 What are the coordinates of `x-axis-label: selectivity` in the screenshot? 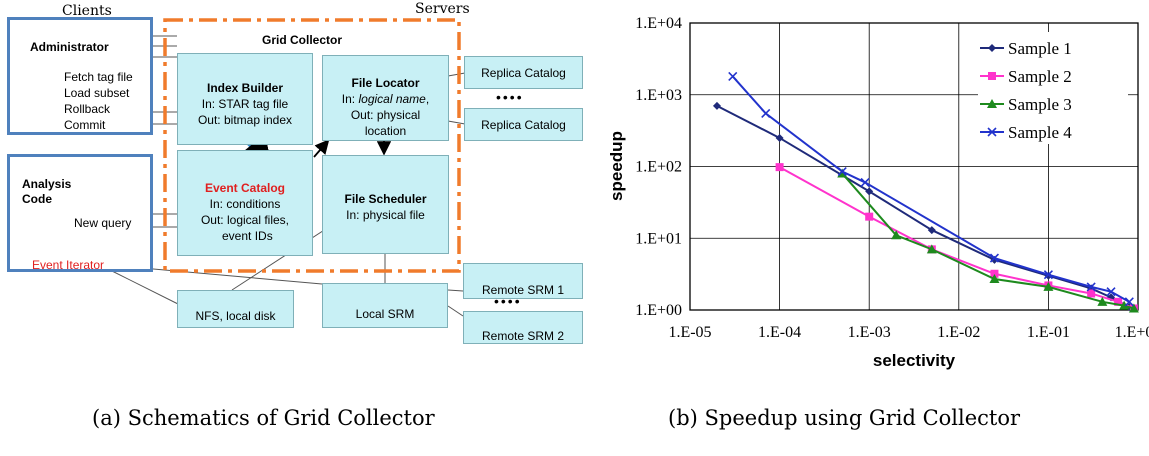 It's located at (914, 360).